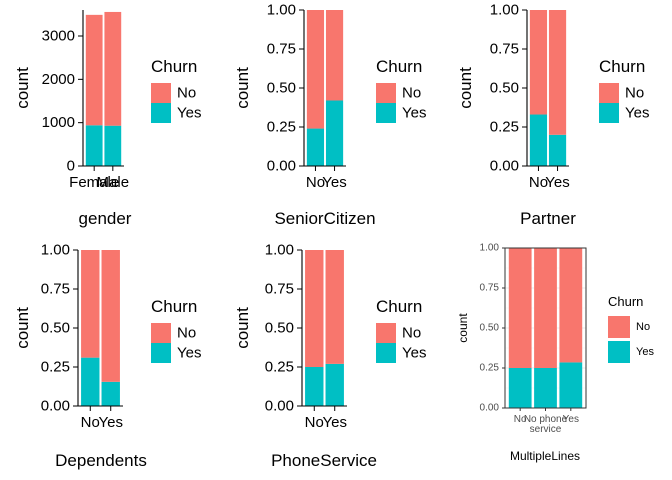 The height and width of the screenshot is (480, 672). I want to click on x-axis-title: Dependents, so click(101, 460).